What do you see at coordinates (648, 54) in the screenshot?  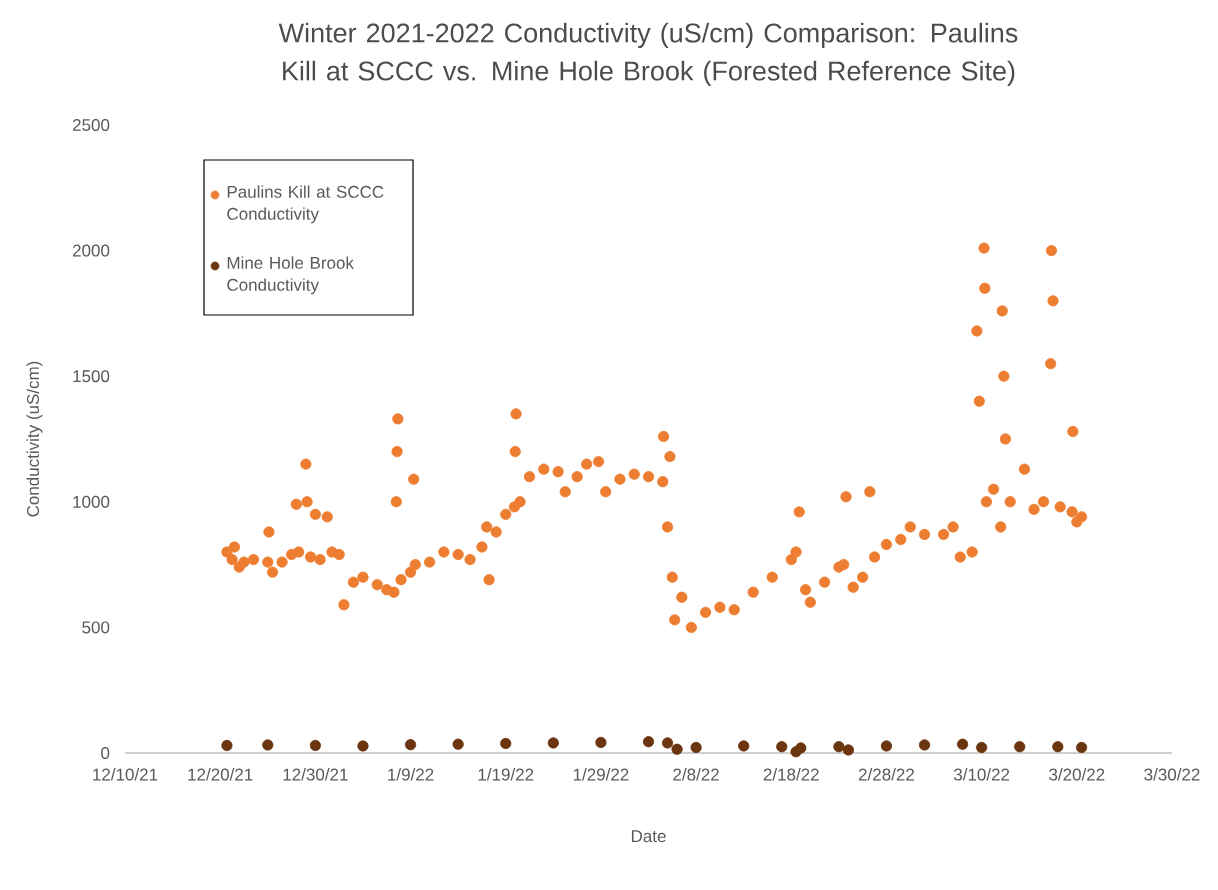 I see `chart-title: Winter 2021-2022 Conductivity (uS/cm) Comparison: Paulins Kill at SCCC vs. Mine Hole Brook (Forested Reference Site)` at bounding box center [648, 54].